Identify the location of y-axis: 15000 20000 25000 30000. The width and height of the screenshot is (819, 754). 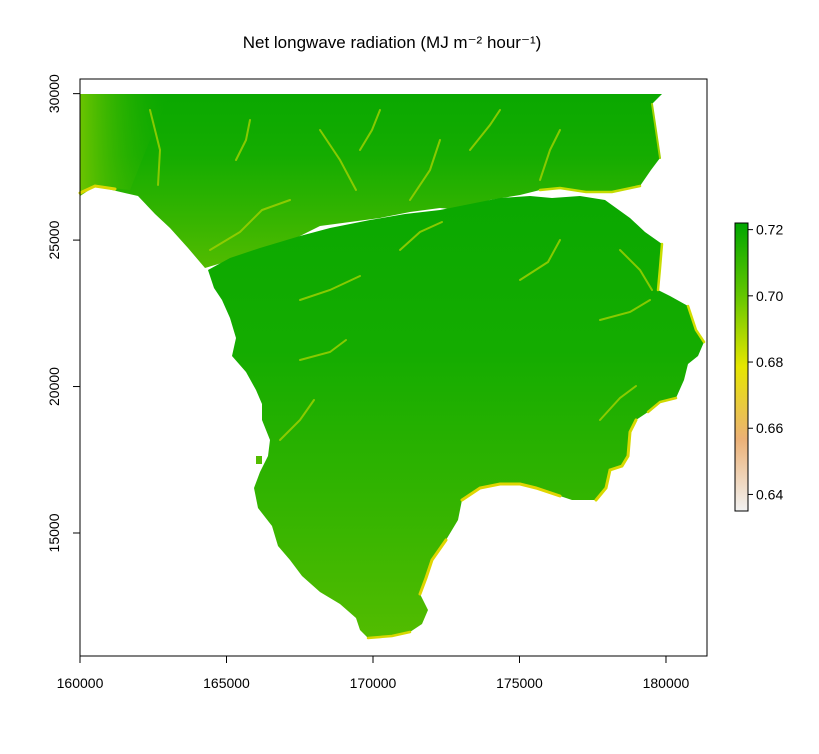
(63, 313).